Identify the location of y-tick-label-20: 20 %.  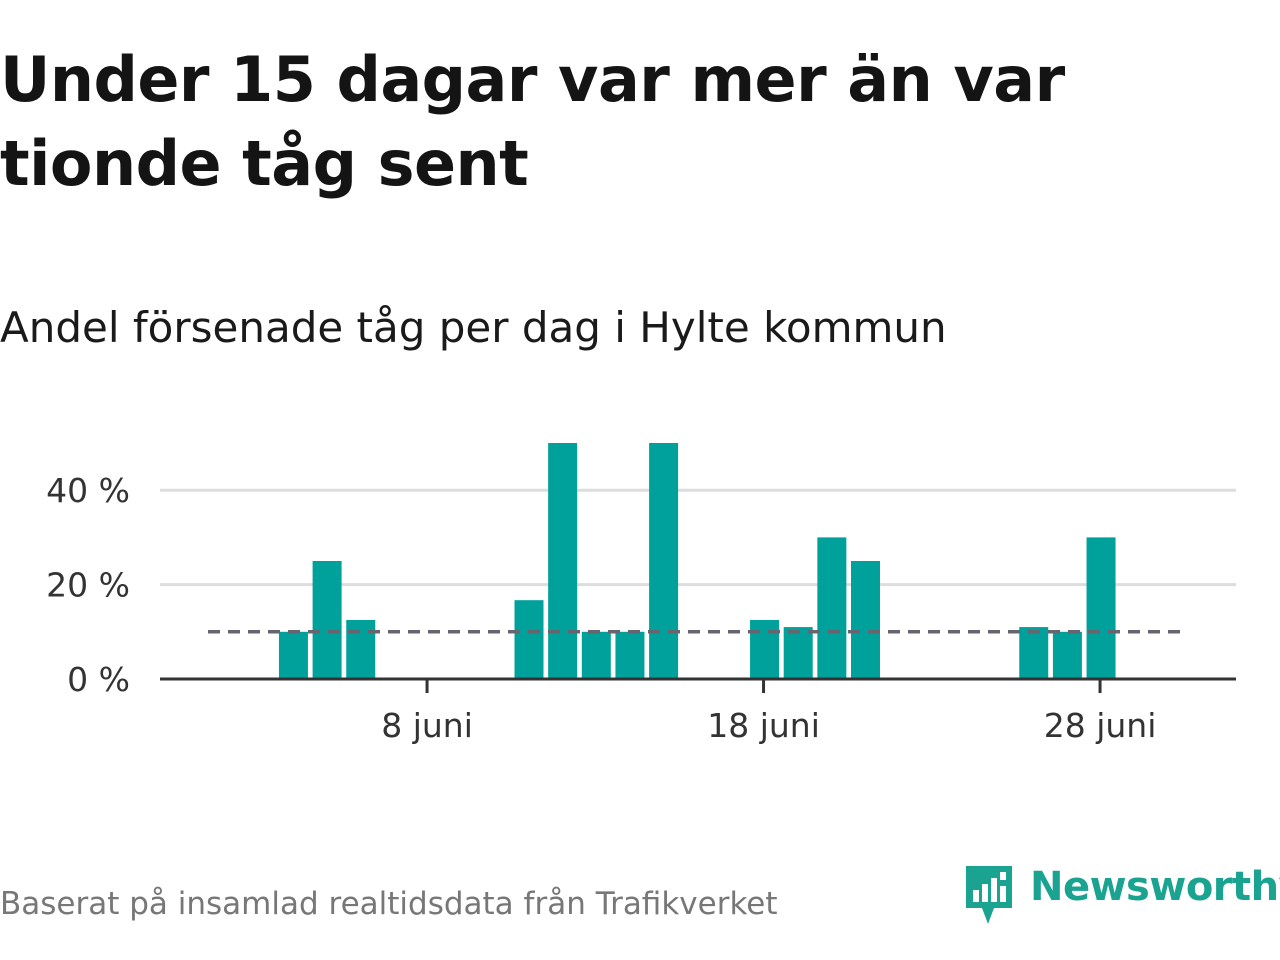
(88, 585).